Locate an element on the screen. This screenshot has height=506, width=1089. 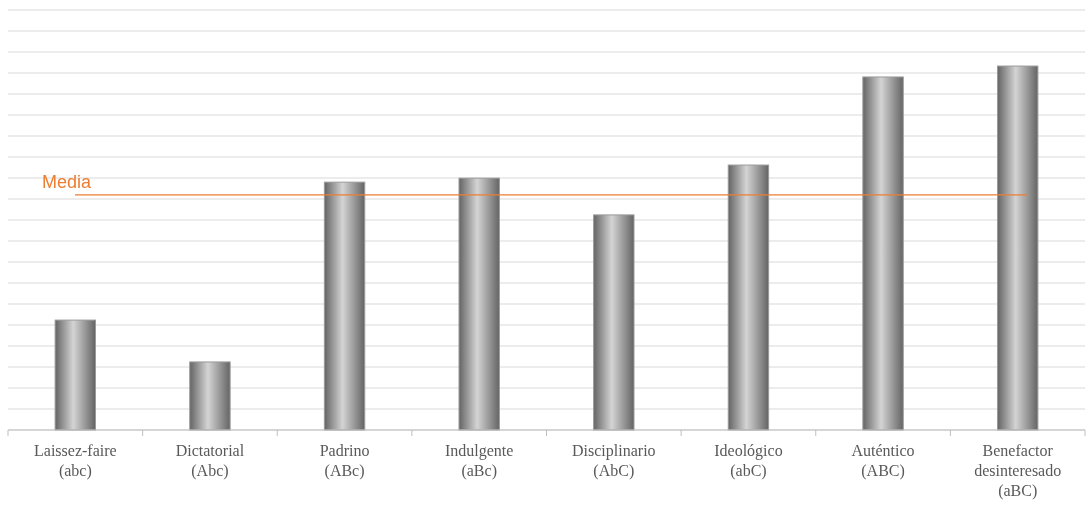
x-tick-label: Auténtico (ABC) is located at coordinates (883, 461).